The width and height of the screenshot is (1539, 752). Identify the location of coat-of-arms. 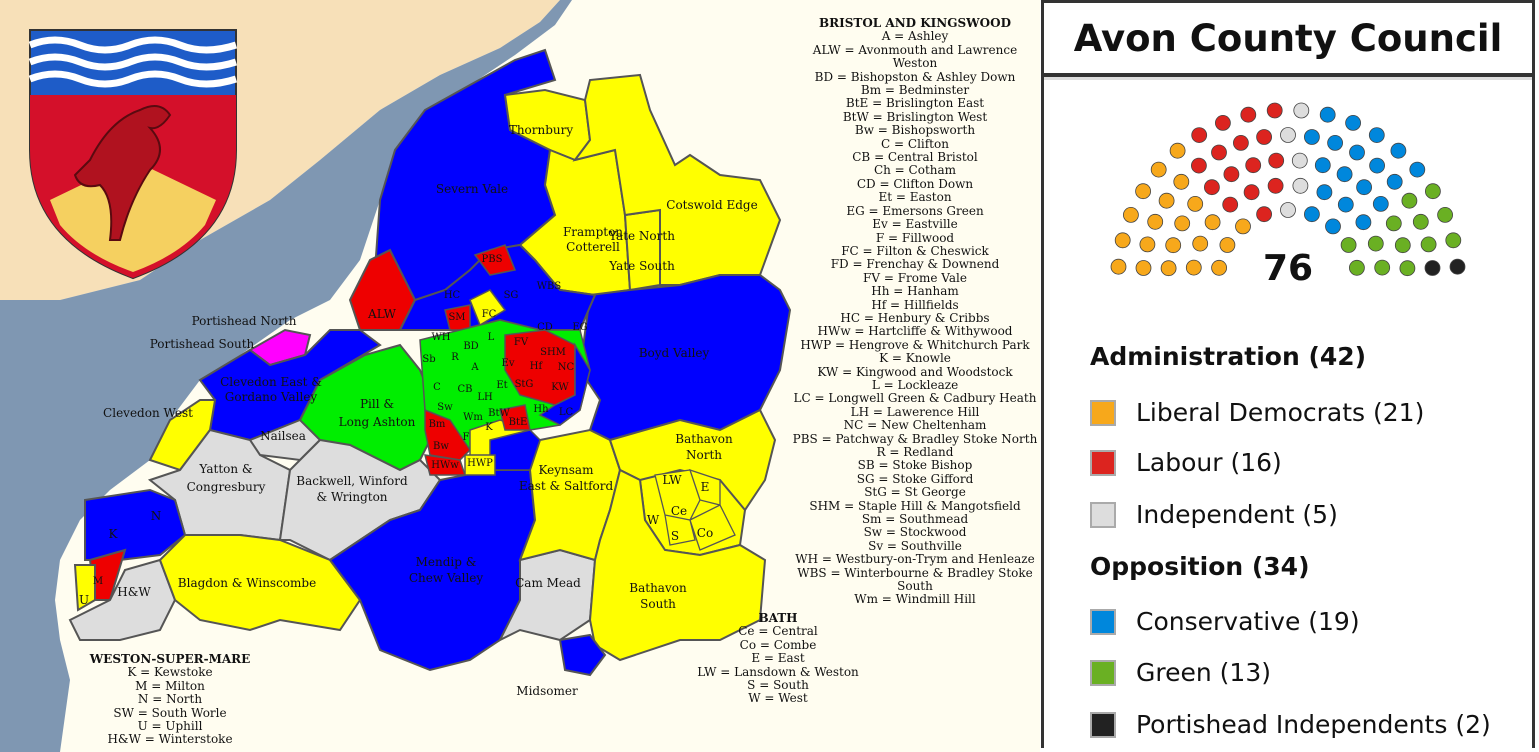
(133, 154).